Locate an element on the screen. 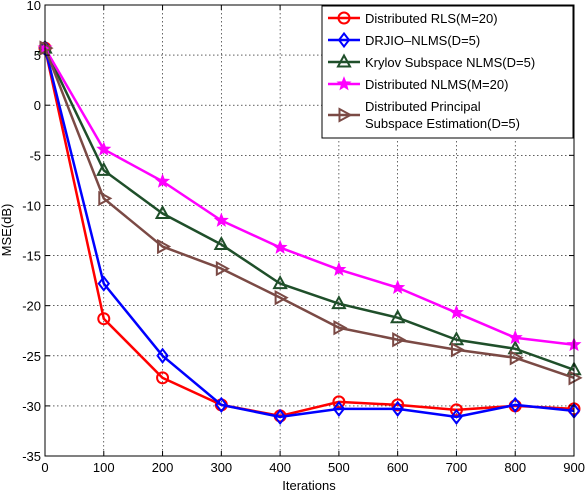 The image size is (586, 492). x-tick-label: 400 is located at coordinates (280, 467).